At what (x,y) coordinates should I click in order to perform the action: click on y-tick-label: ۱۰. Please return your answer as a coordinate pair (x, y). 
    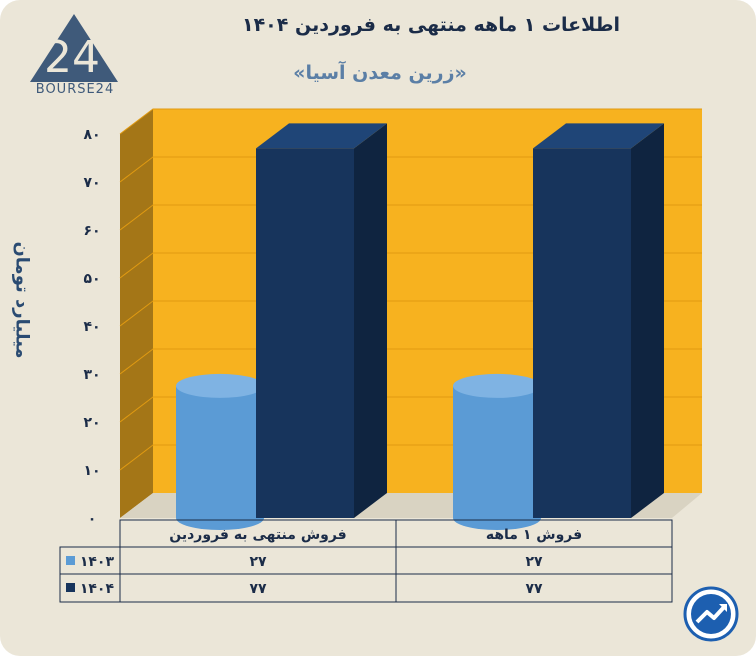
    Looking at the image, I should click on (91, 471).